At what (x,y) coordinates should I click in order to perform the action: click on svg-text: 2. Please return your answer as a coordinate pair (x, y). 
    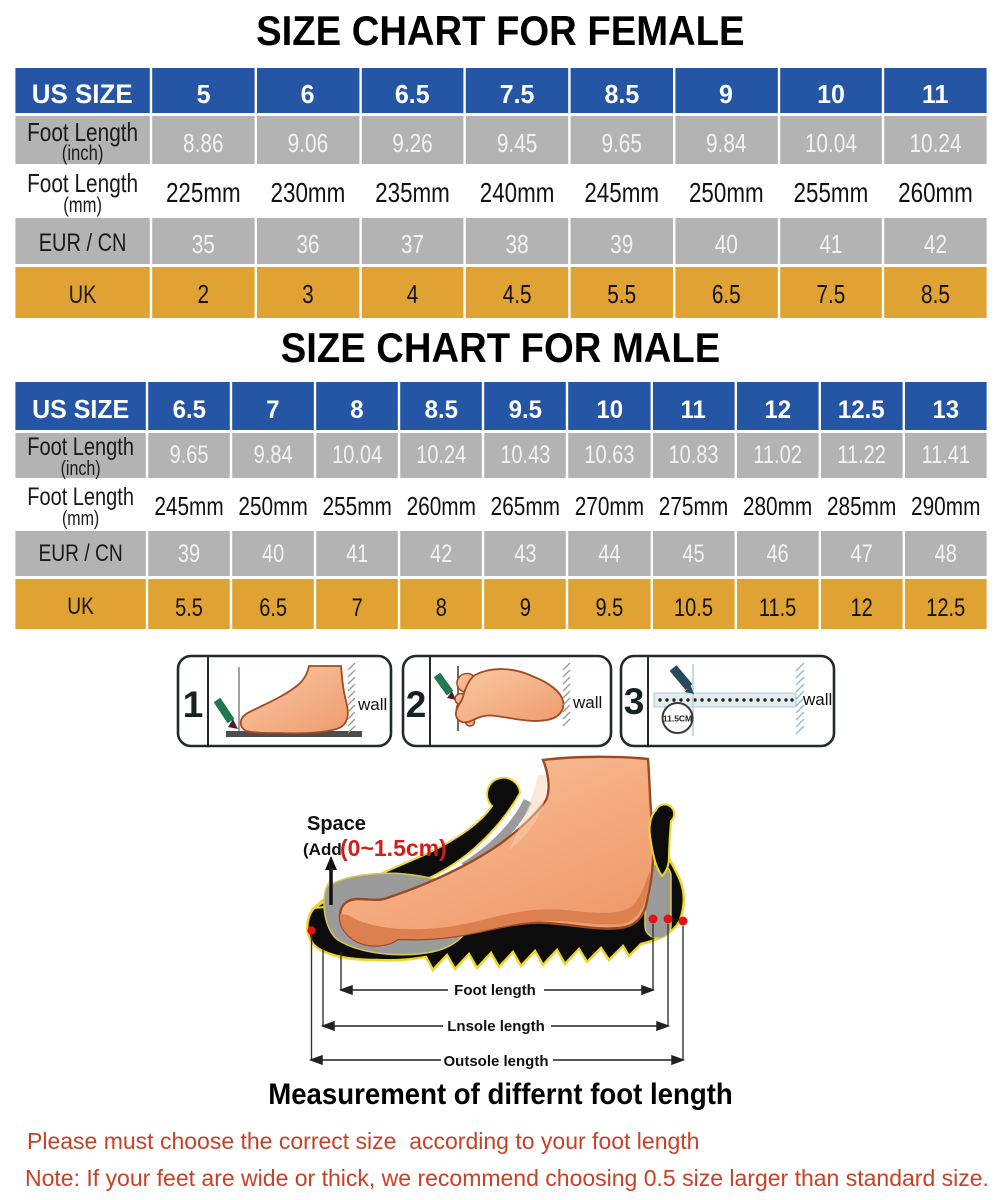
    Looking at the image, I should click on (416, 704).